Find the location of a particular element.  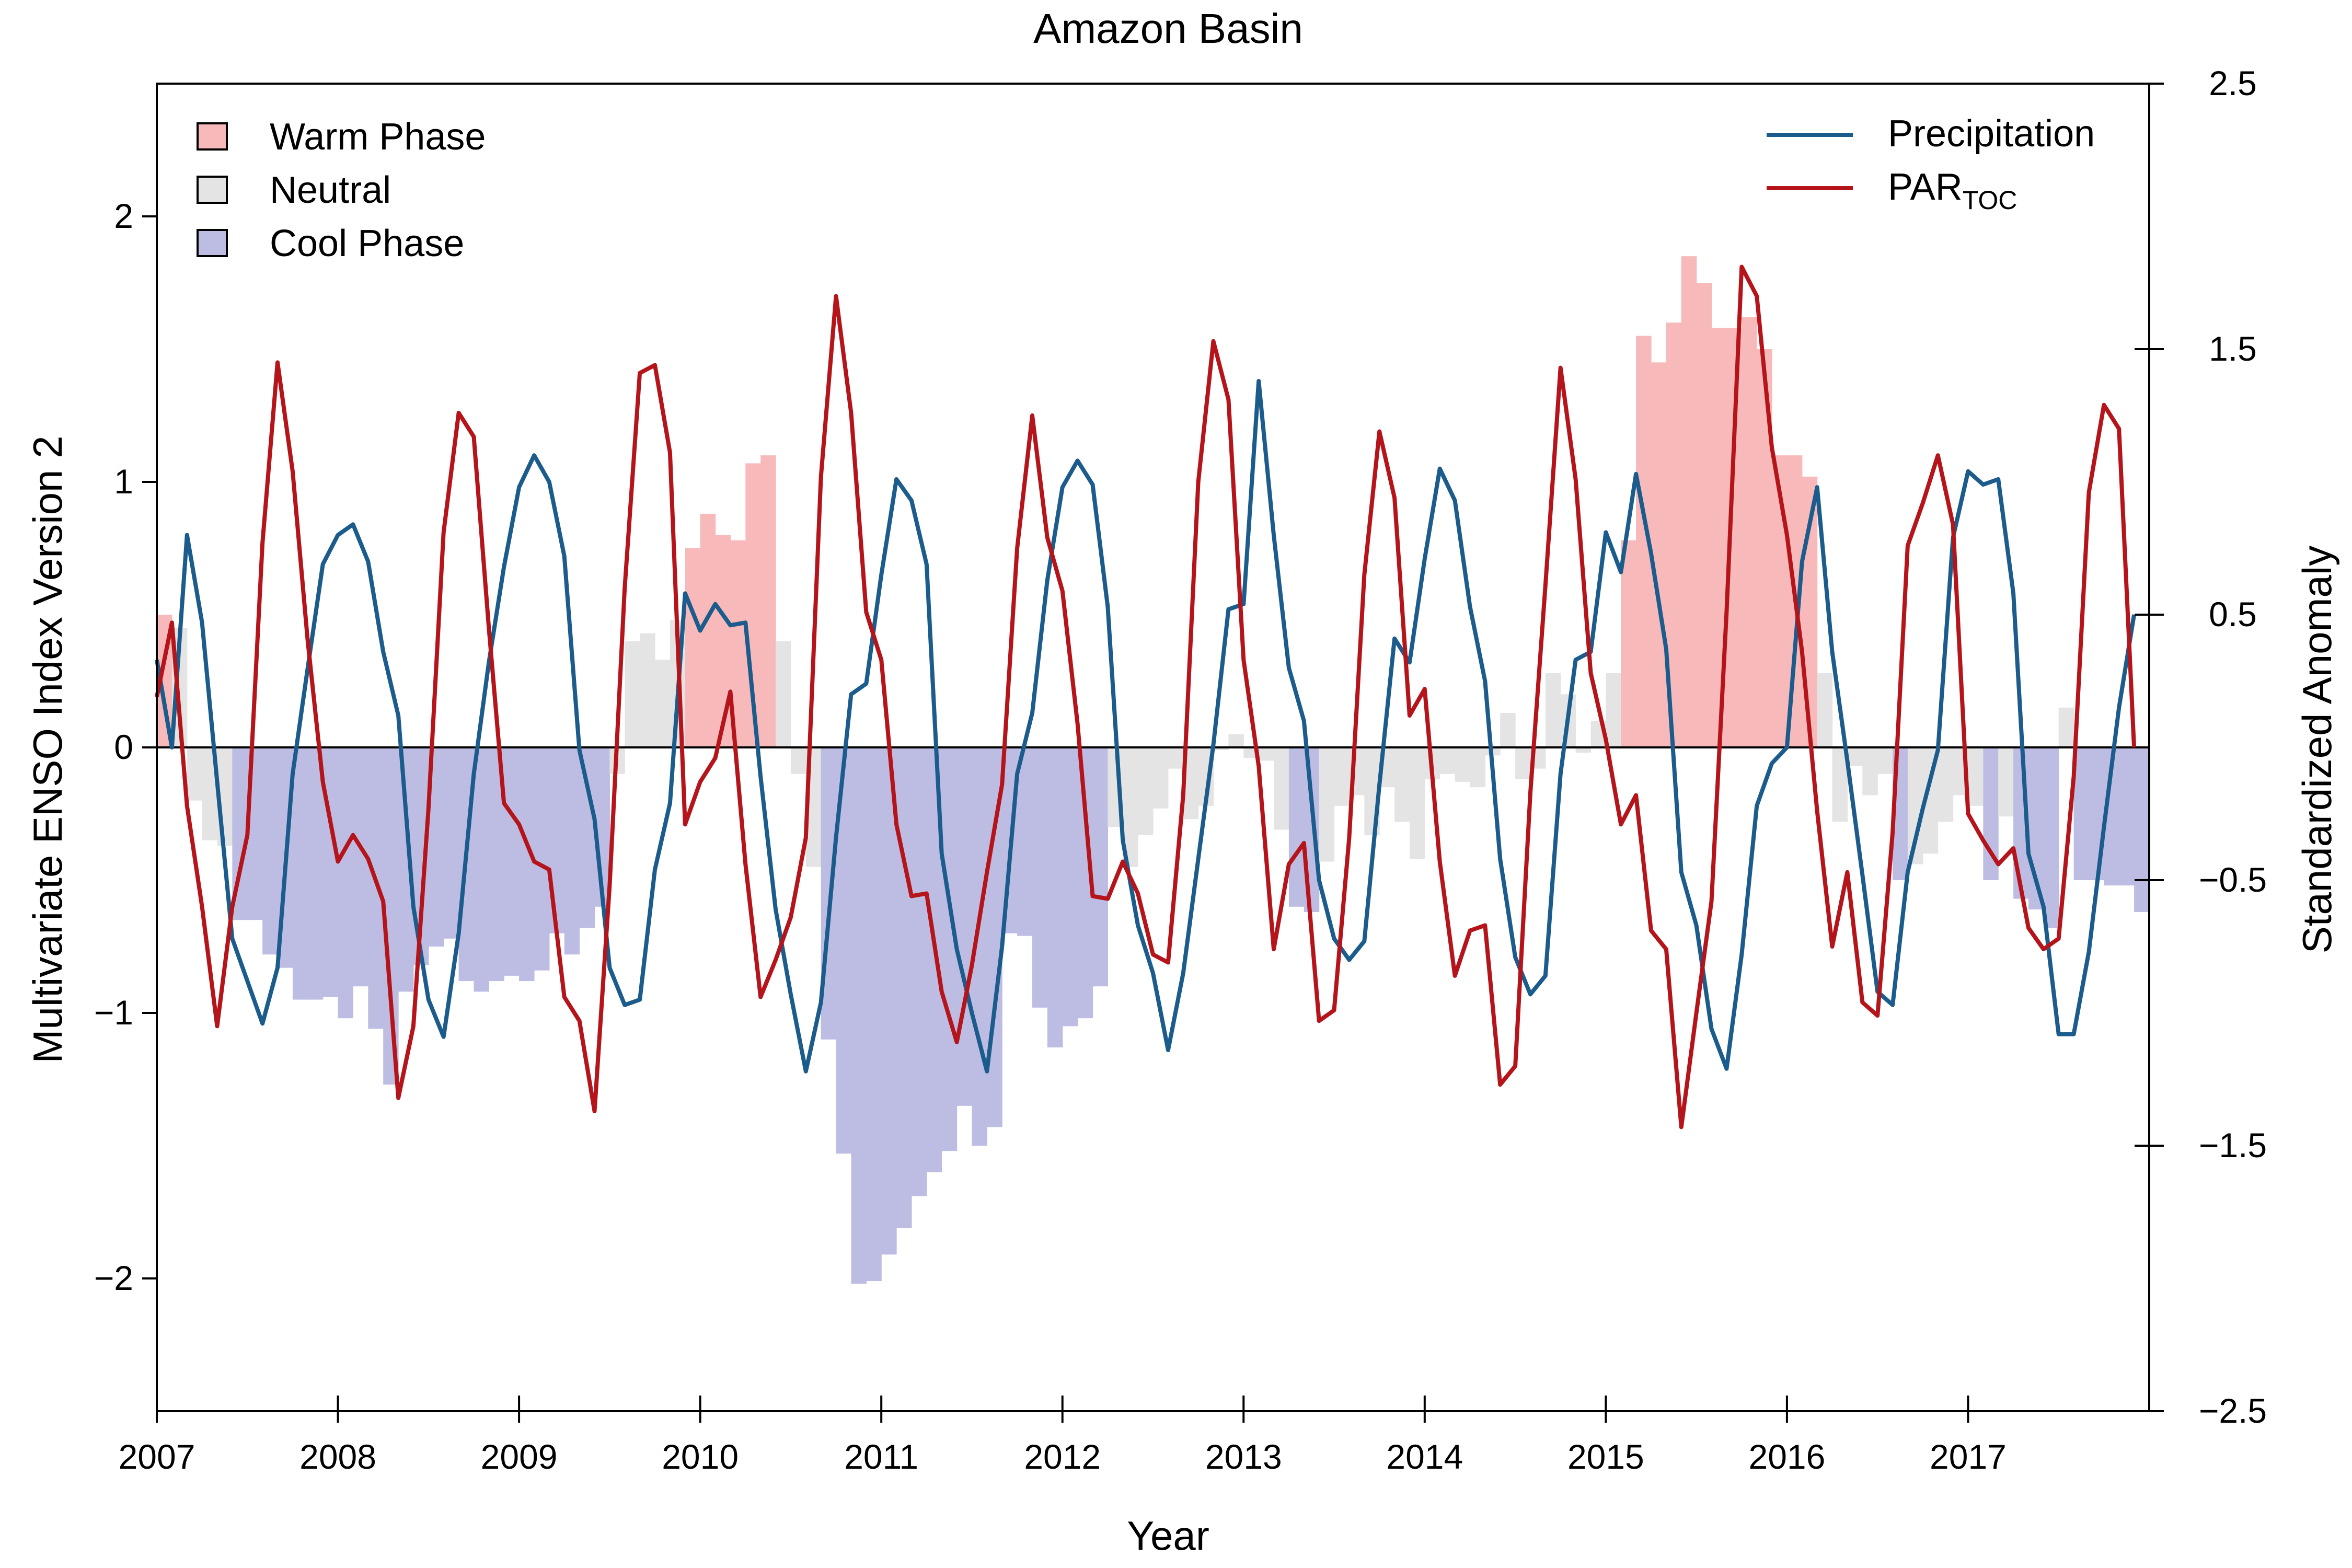

legend-label-par-subscript: TOC is located at coordinates (1990, 200).